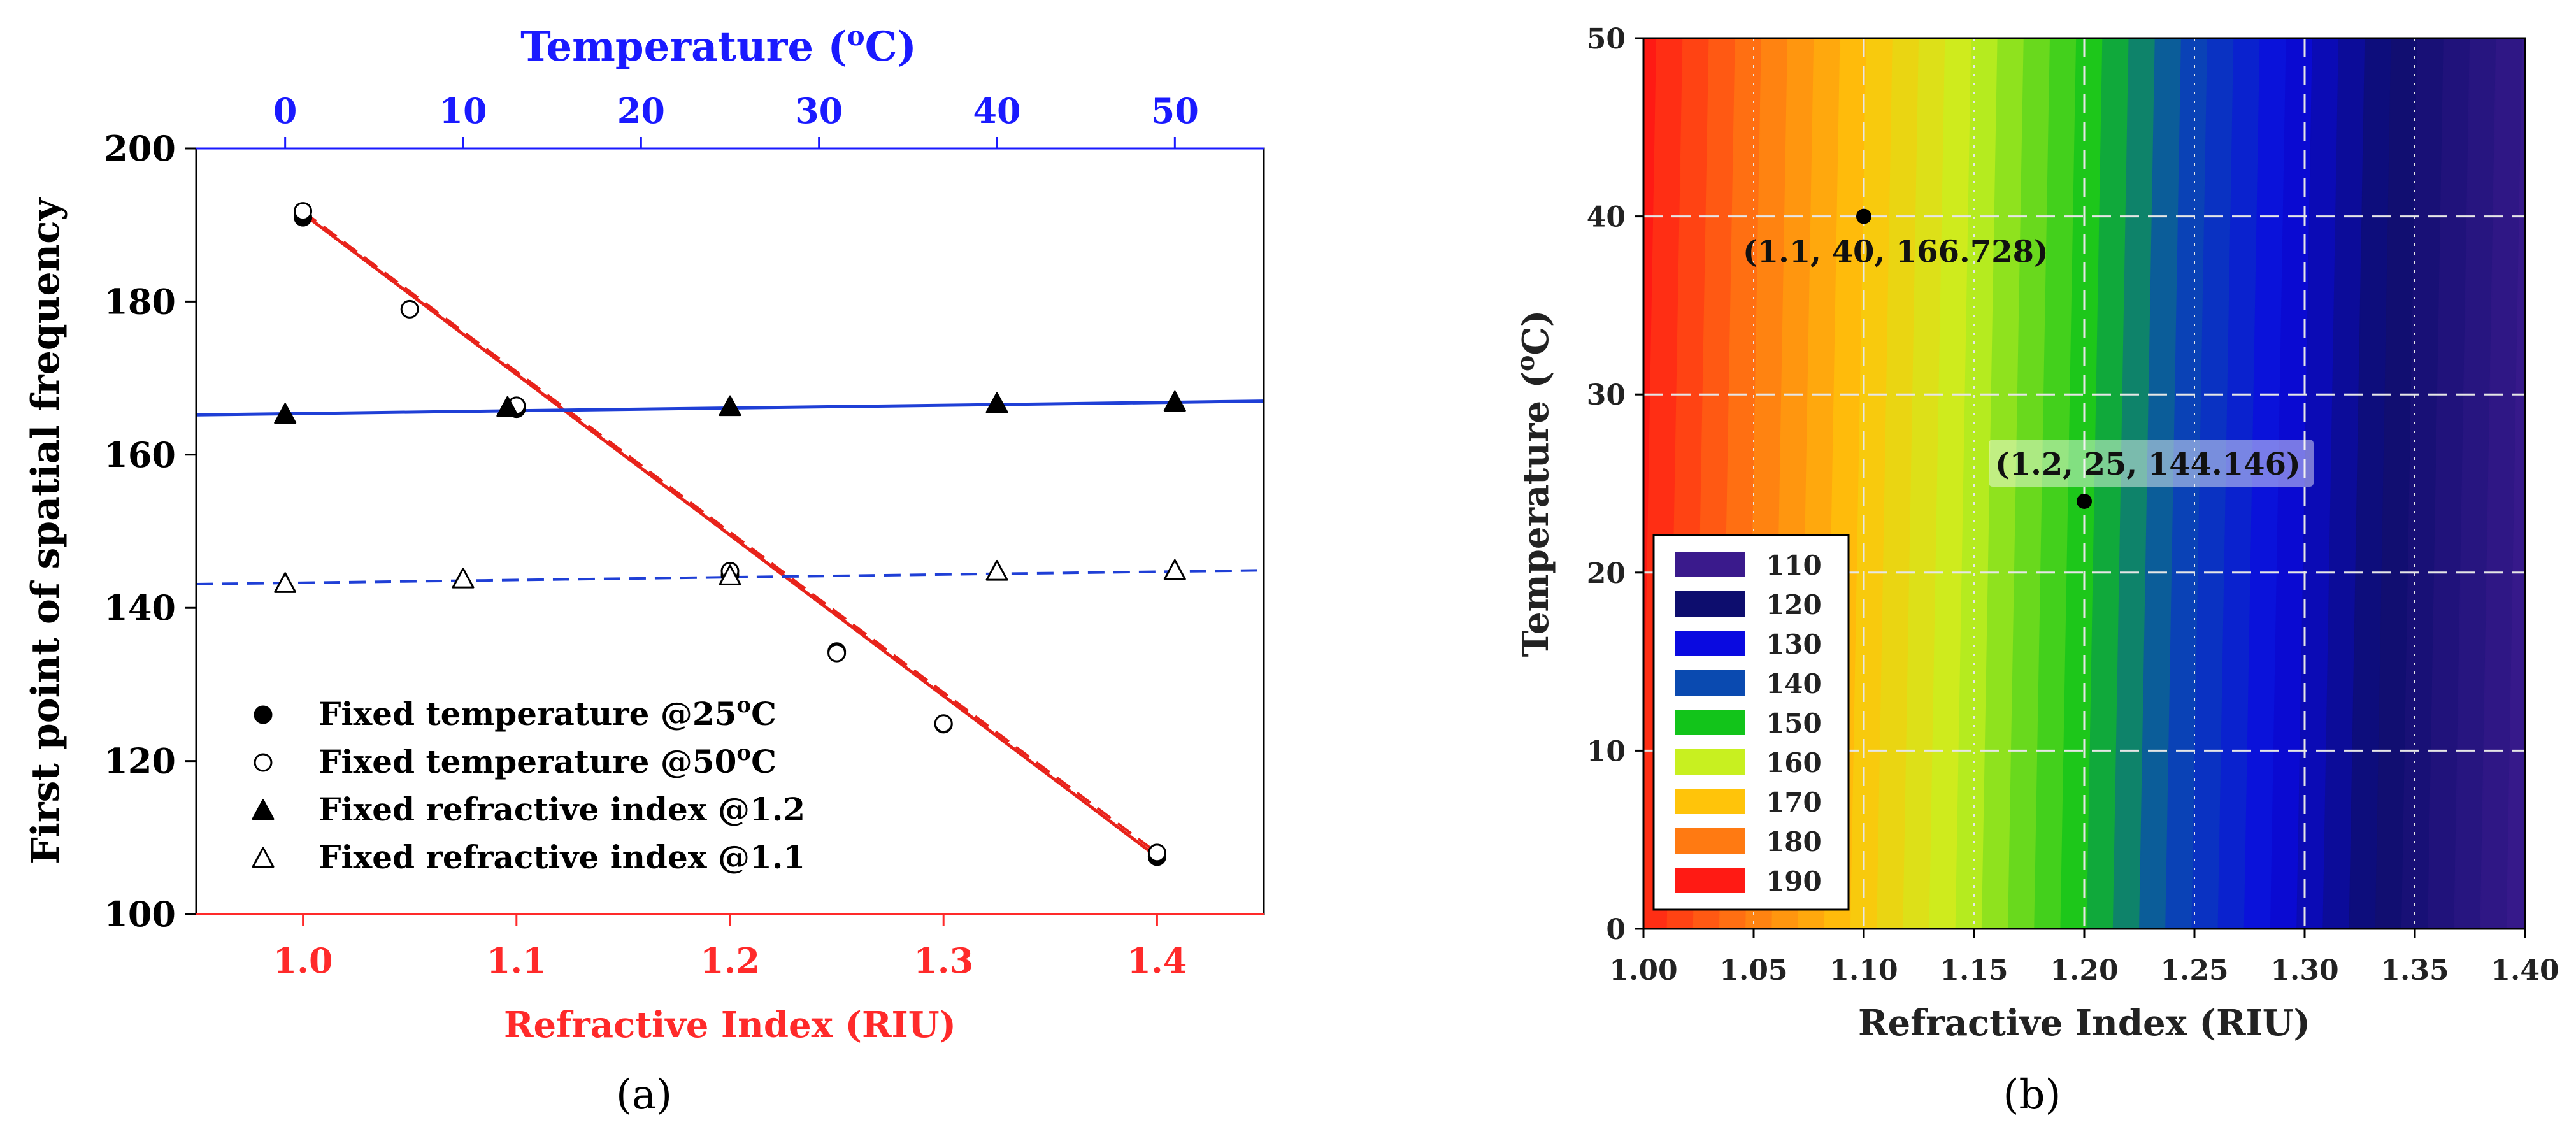  What do you see at coordinates (718, 46) in the screenshot?
I see `panel-a-top-axis-title: Temperature (oC)` at bounding box center [718, 46].